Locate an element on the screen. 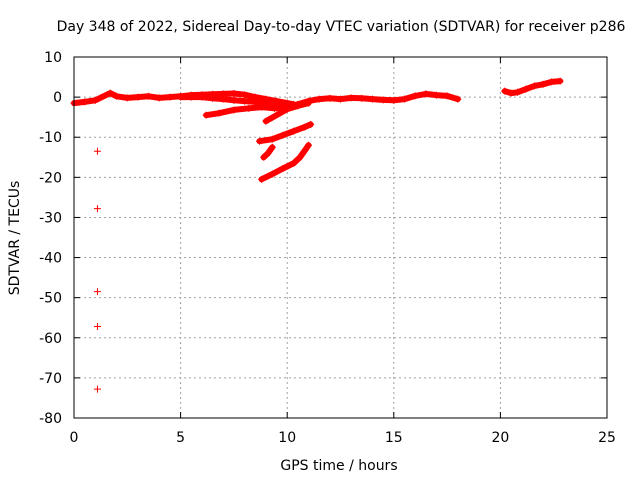  series-outliers is located at coordinates (97, 270).